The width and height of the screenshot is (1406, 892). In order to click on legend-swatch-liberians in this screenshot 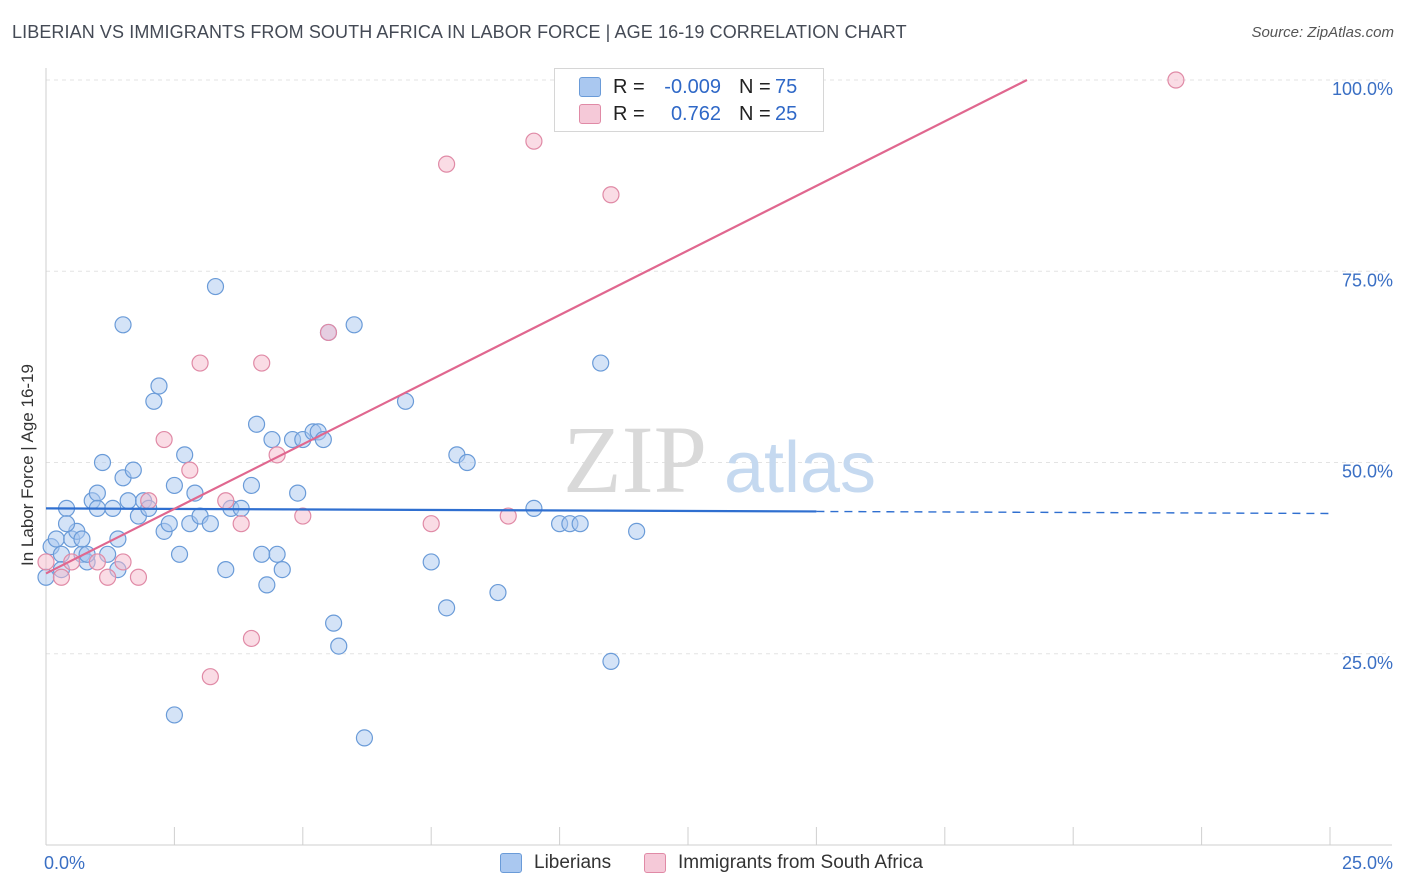, I will do `click(511, 863)`.